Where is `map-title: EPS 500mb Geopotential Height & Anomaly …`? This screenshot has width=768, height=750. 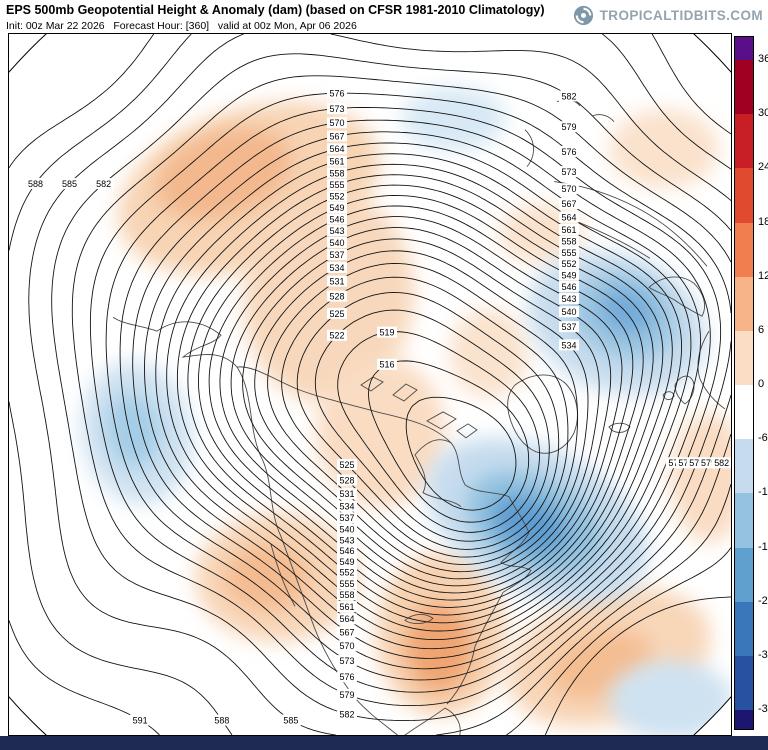 map-title: EPS 500mb Geopotential Height & Anomaly … is located at coordinates (275, 10).